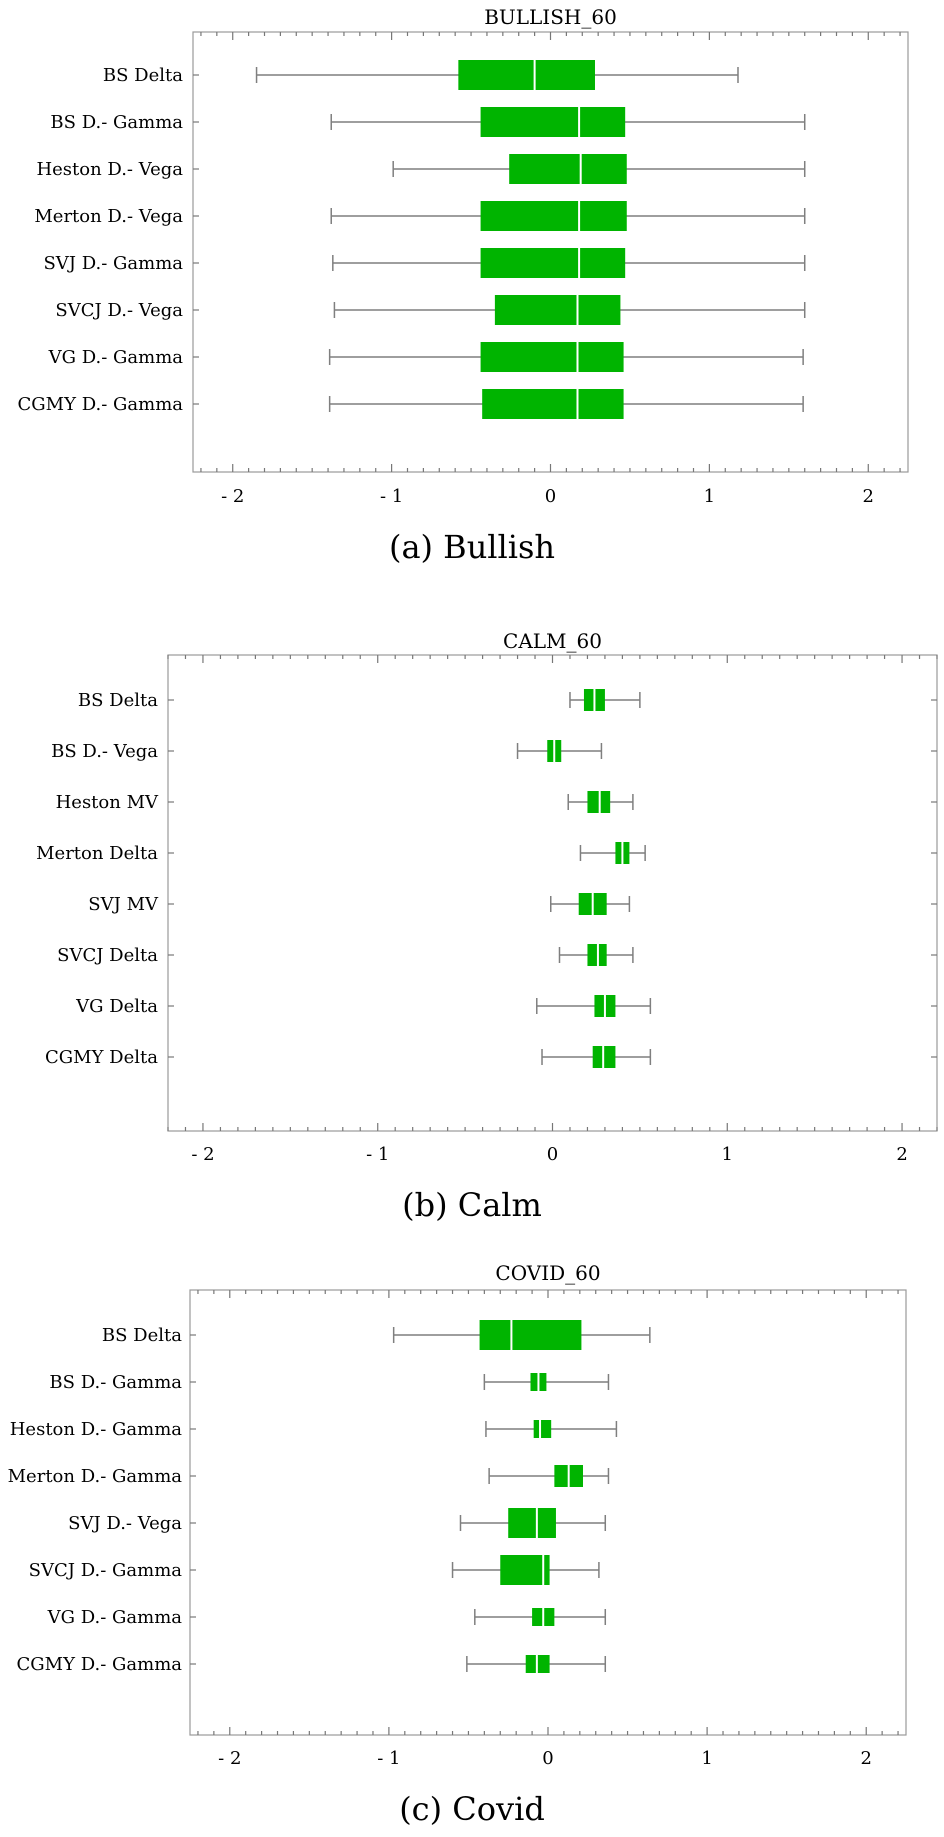  Describe the element at coordinates (106, 1570) in the screenshot. I see `category-label: SVCJ D.- Gamma` at that location.